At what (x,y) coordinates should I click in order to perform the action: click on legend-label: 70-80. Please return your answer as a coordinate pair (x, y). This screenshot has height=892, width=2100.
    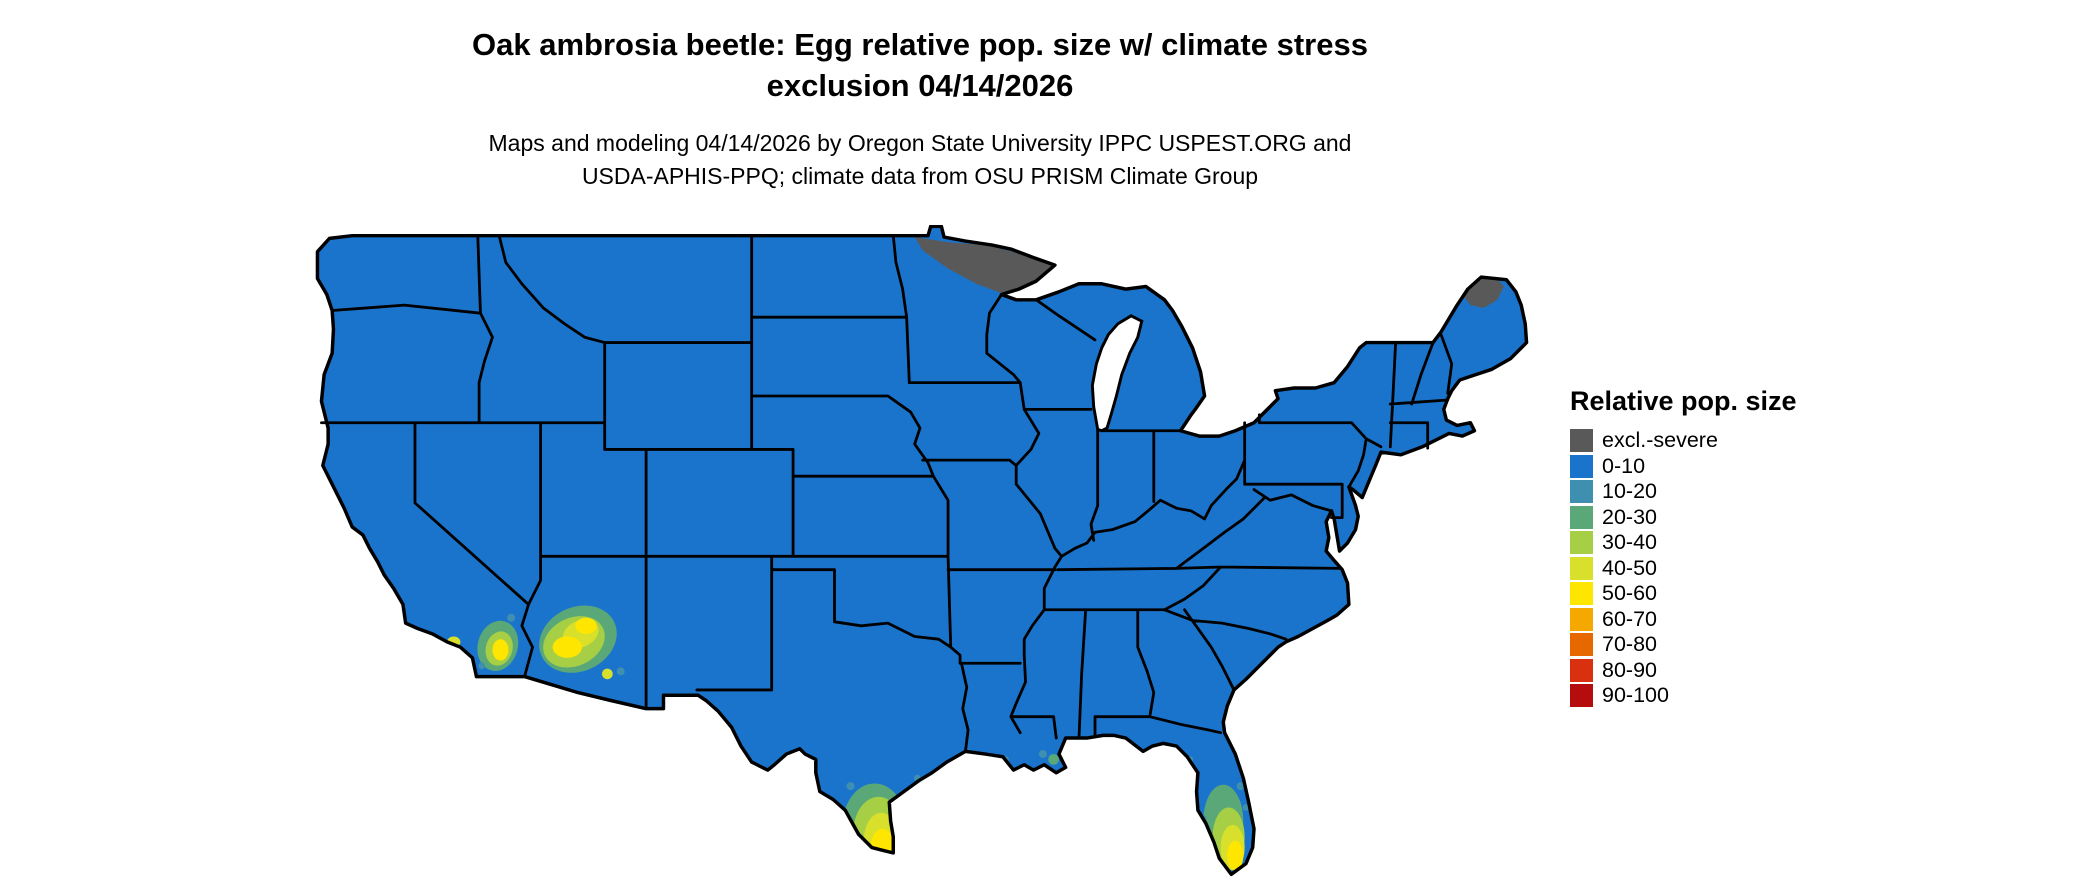
    Looking at the image, I should click on (1629, 644).